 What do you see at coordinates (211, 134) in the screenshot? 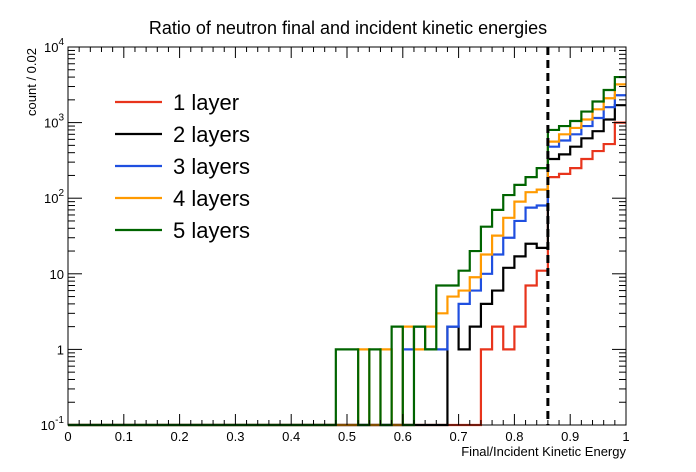
I see `legend-label-2: 2 layers` at bounding box center [211, 134].